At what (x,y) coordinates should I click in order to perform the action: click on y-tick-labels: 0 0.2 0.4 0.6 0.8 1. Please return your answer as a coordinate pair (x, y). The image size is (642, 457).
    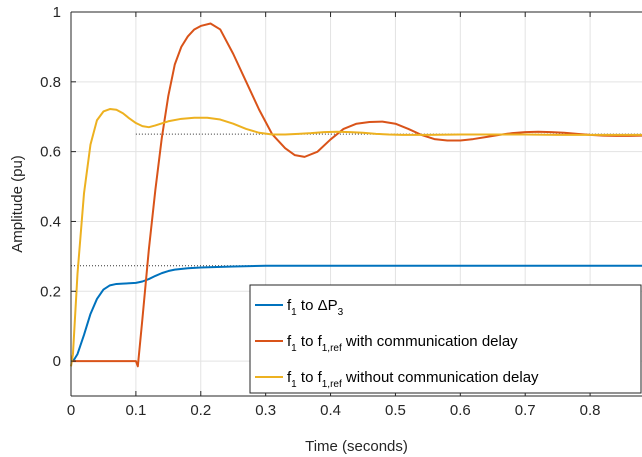
    Looking at the image, I should click on (50, 187).